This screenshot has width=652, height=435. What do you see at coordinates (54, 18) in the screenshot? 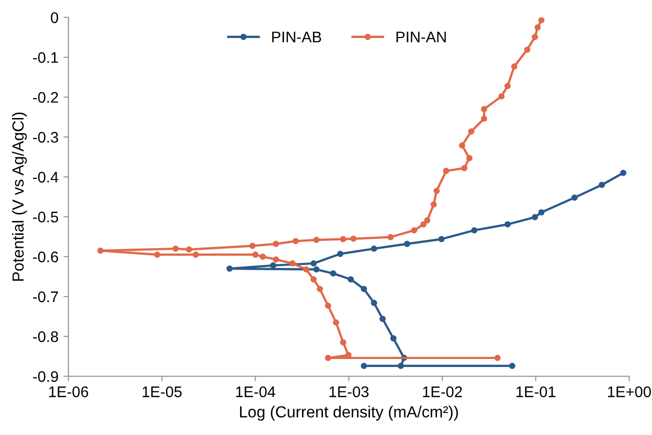
I see `y-tick-label: 0` at bounding box center [54, 18].